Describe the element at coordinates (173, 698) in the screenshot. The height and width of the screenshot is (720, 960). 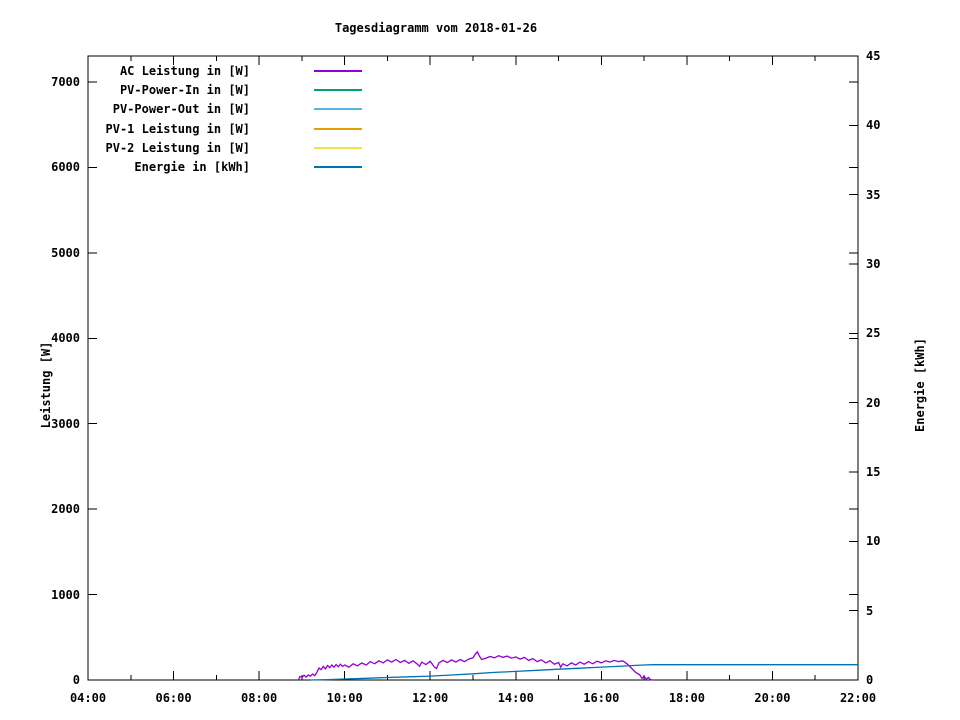
I see `x-tick-label: 06:00` at that location.